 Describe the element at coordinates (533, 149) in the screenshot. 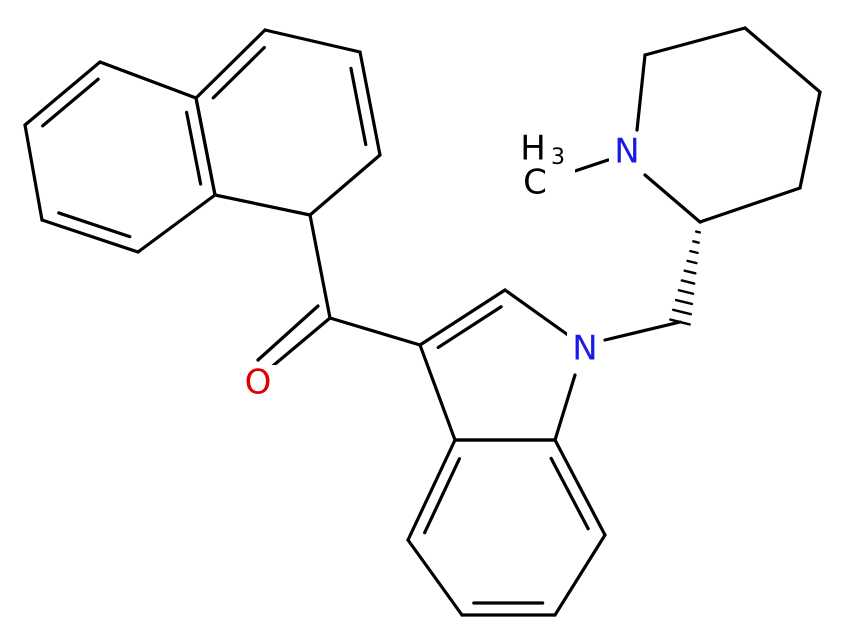

I see `methyl-h: H` at that location.